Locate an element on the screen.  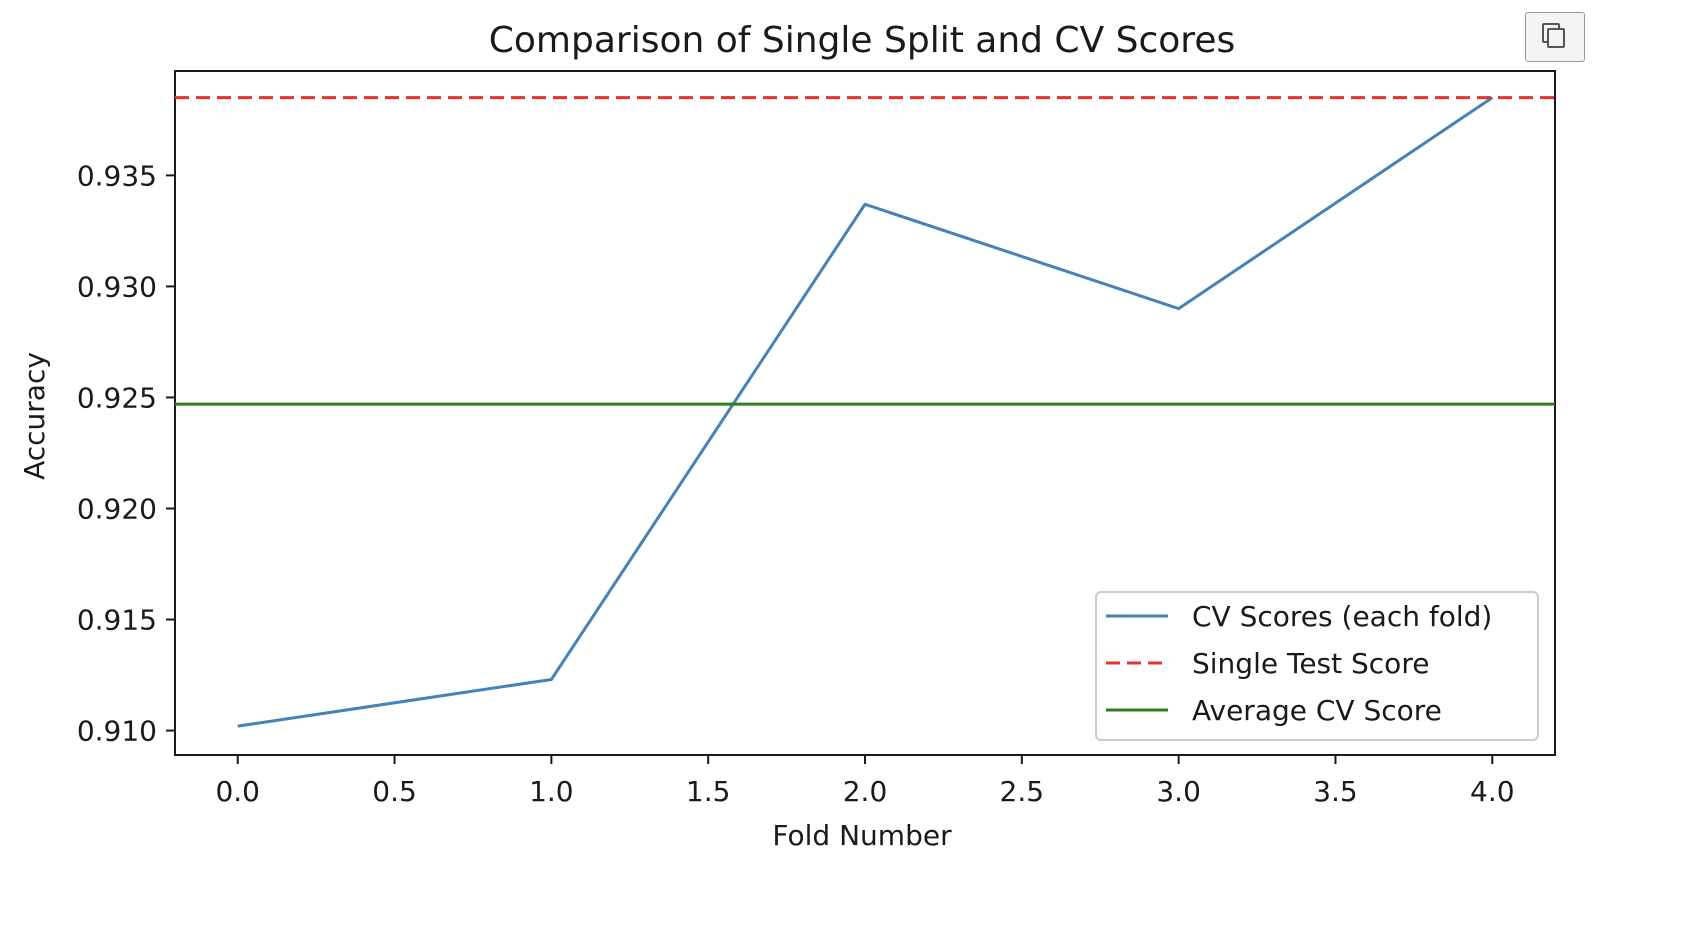
x-axis-label: Fold Number is located at coordinates (862, 835).